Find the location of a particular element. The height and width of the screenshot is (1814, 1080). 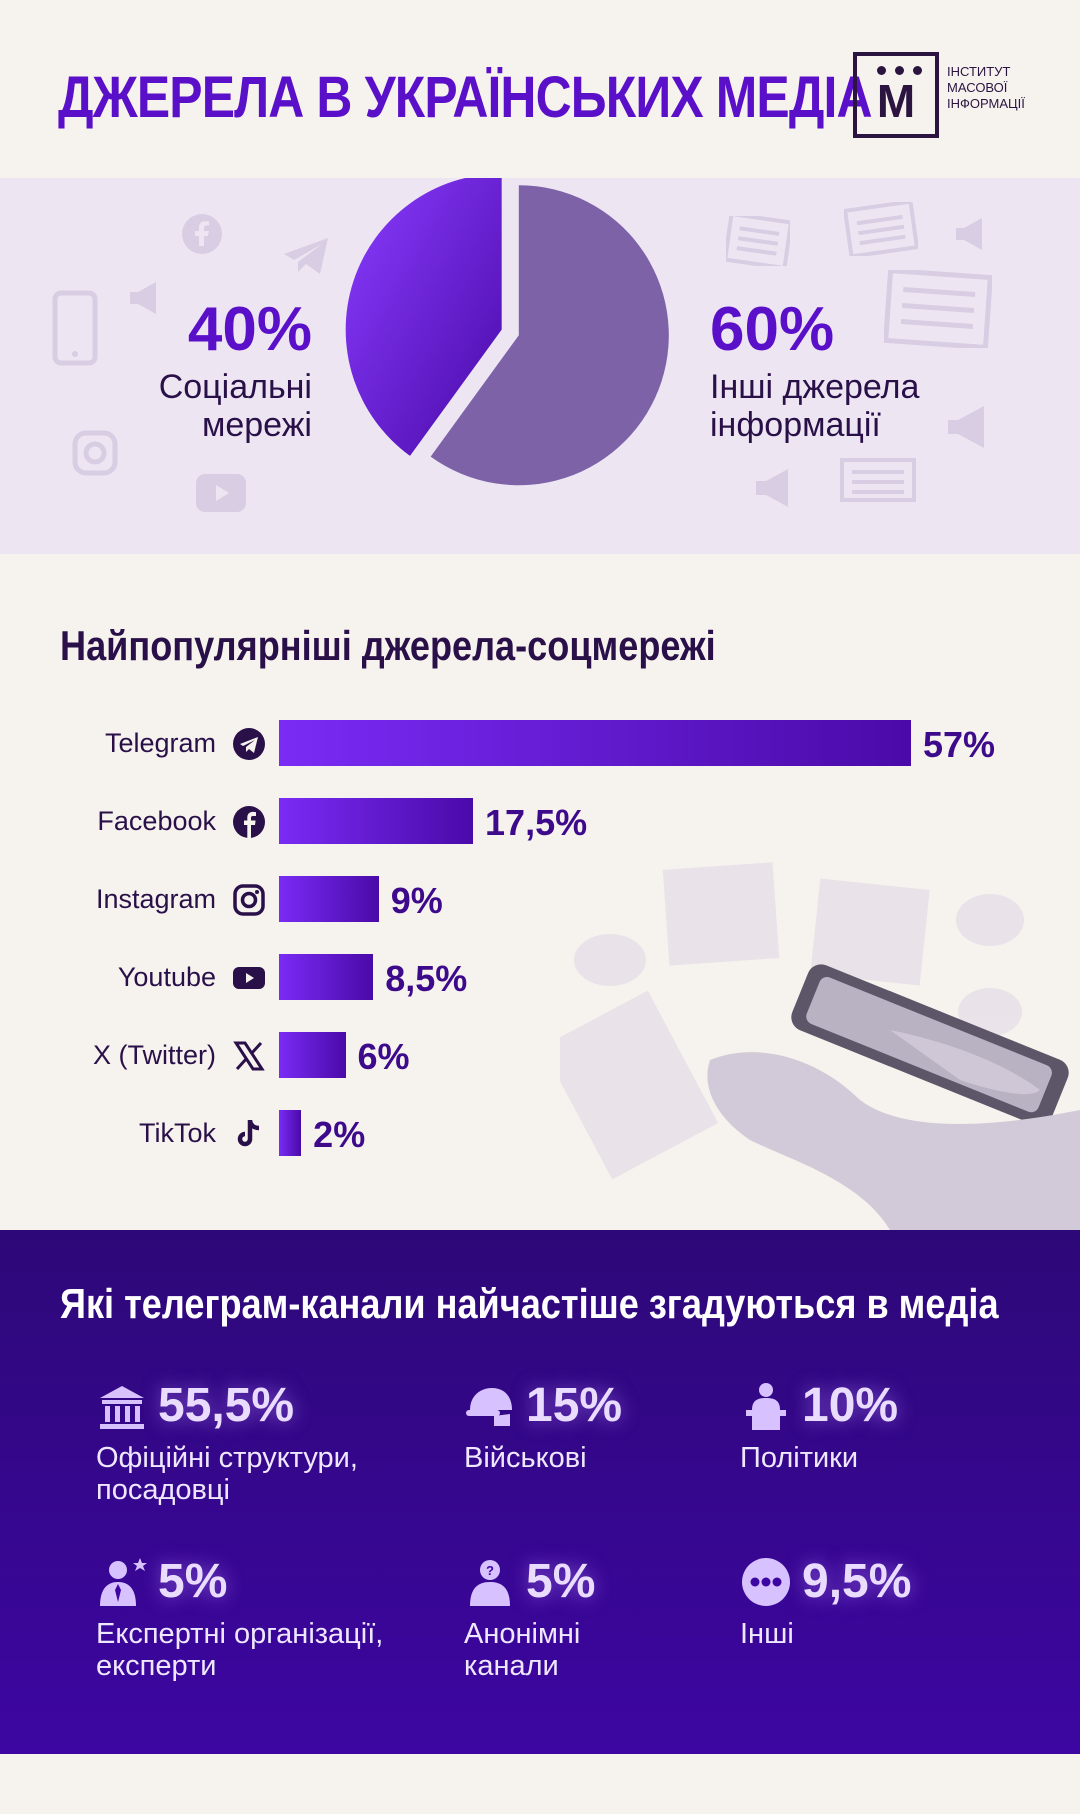

pie-chart is located at coordinates (507, 332).